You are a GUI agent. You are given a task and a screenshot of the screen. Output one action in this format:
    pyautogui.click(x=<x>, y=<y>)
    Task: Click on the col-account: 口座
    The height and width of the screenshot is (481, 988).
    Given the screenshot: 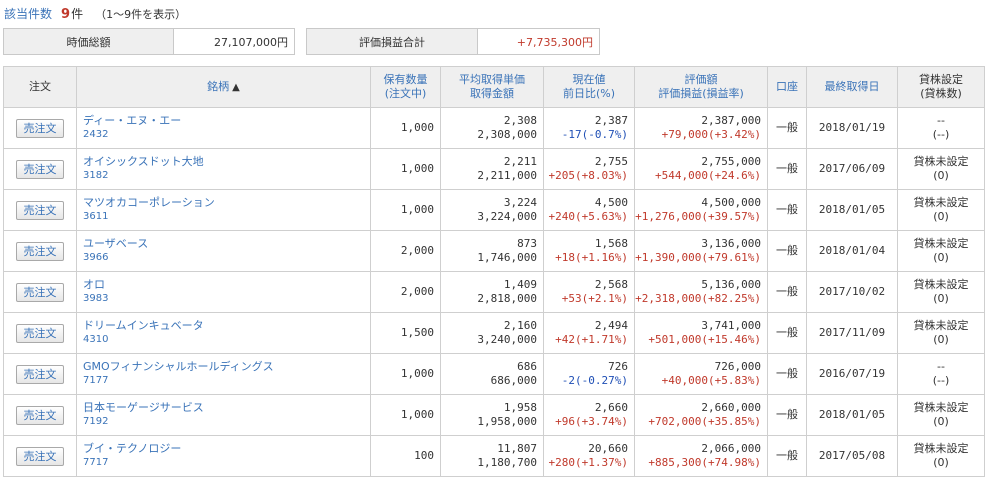 What is the action you would take?
    pyautogui.click(x=787, y=87)
    